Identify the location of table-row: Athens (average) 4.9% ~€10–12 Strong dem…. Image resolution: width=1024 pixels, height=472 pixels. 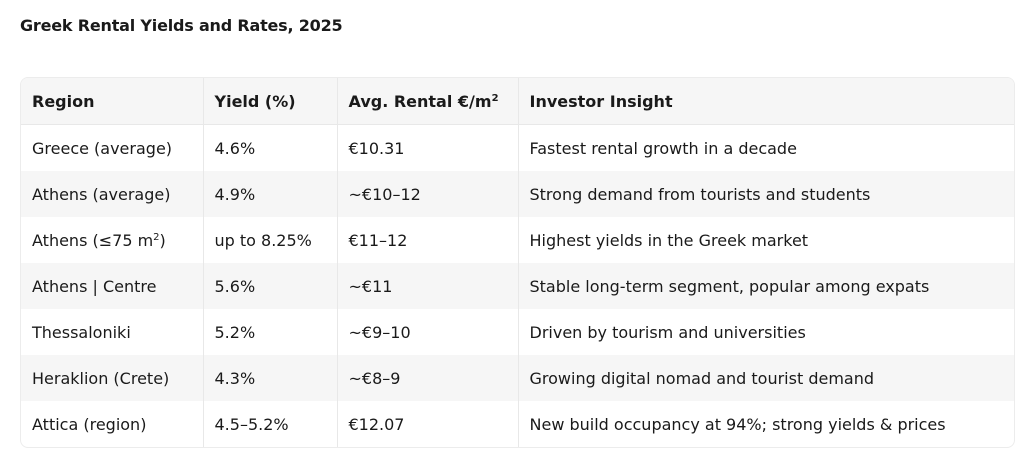
(517, 194).